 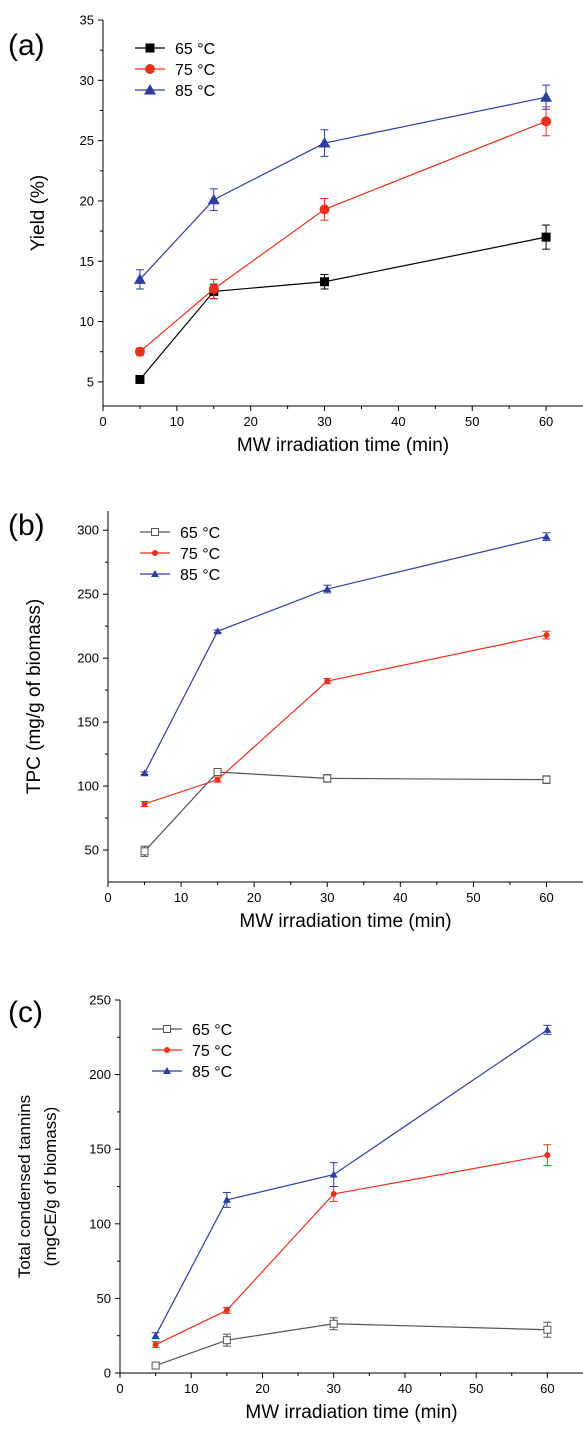 What do you see at coordinates (88, 658) in the screenshot?
I see `y-tick-label: 200` at bounding box center [88, 658].